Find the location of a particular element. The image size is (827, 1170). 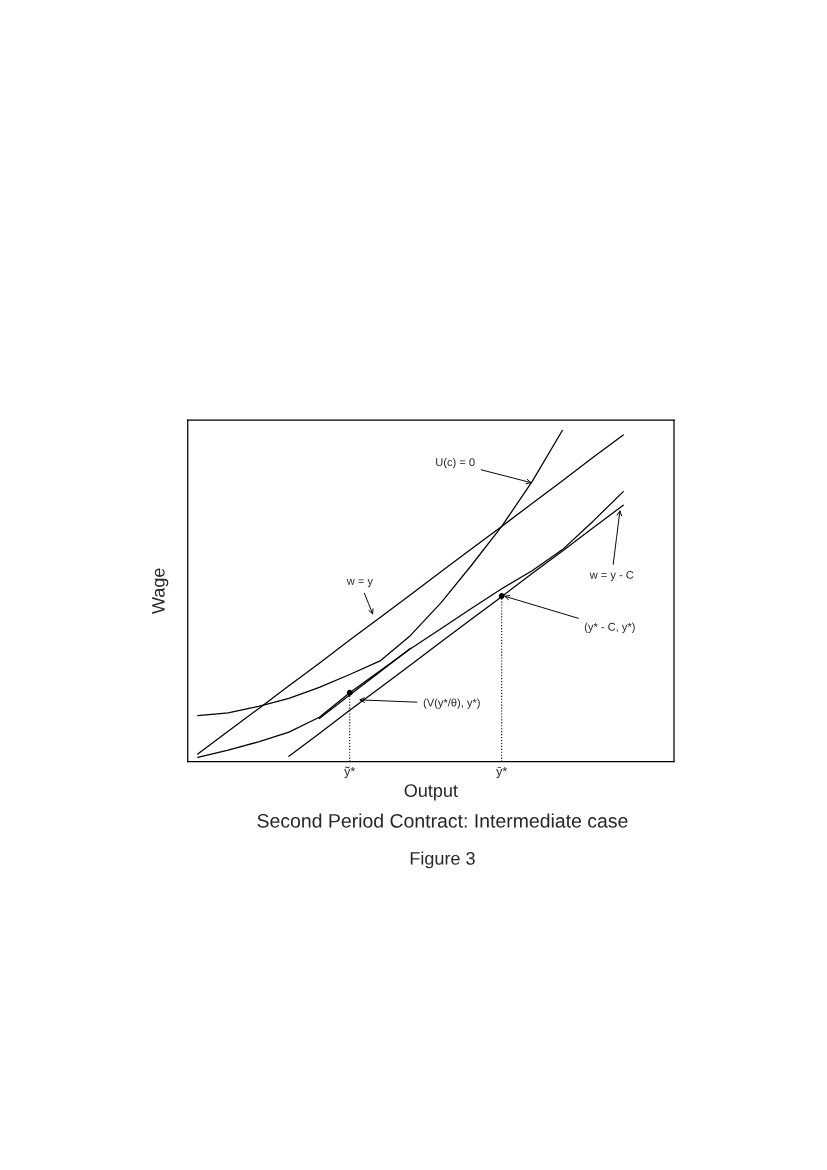

annotation: U(c) = 0 is located at coordinates (455, 463).